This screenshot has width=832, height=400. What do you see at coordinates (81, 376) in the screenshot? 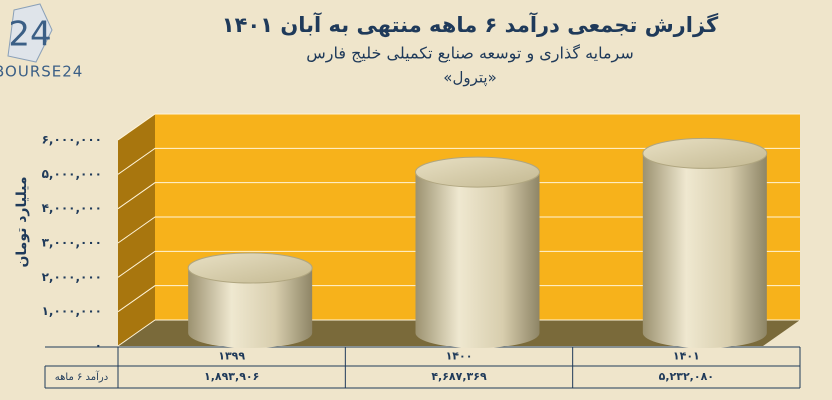
I see `legend-label: درآمد ۶ ماهه` at bounding box center [81, 376].